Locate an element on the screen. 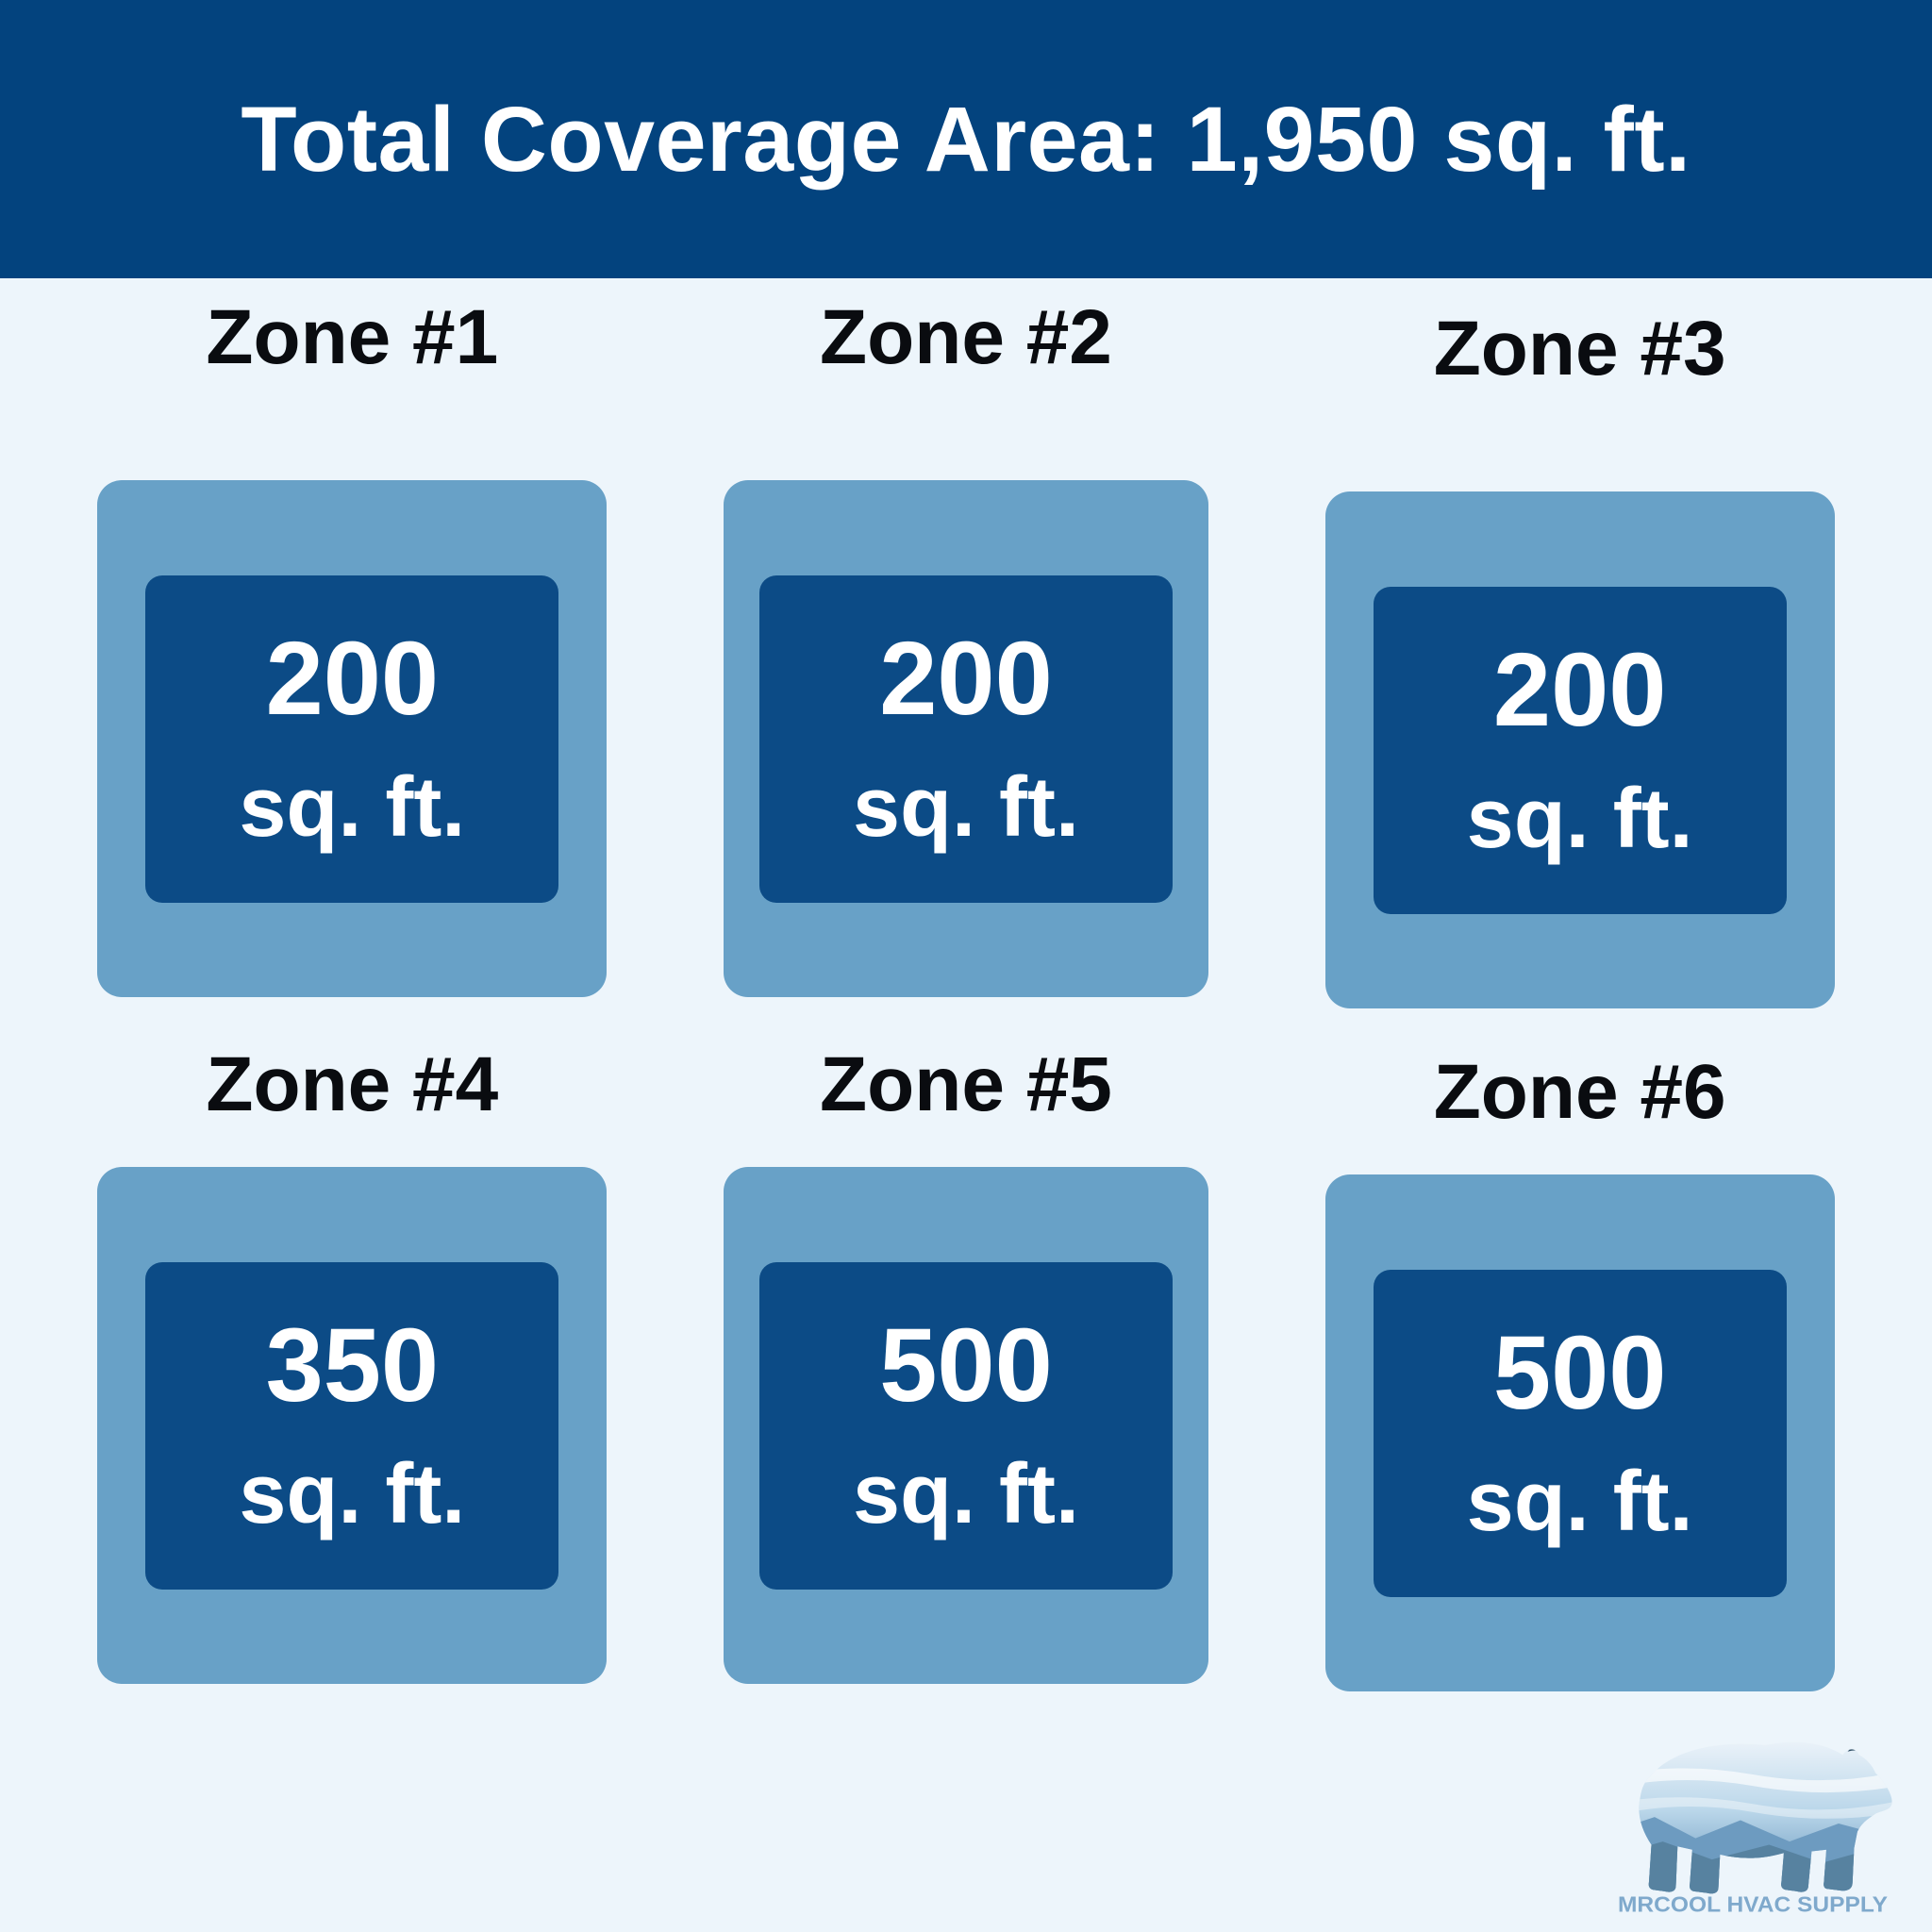 This screenshot has width=1932, height=1932. zone-card-4: Zone #4 350 sq. ft. is located at coordinates (353, 1341).